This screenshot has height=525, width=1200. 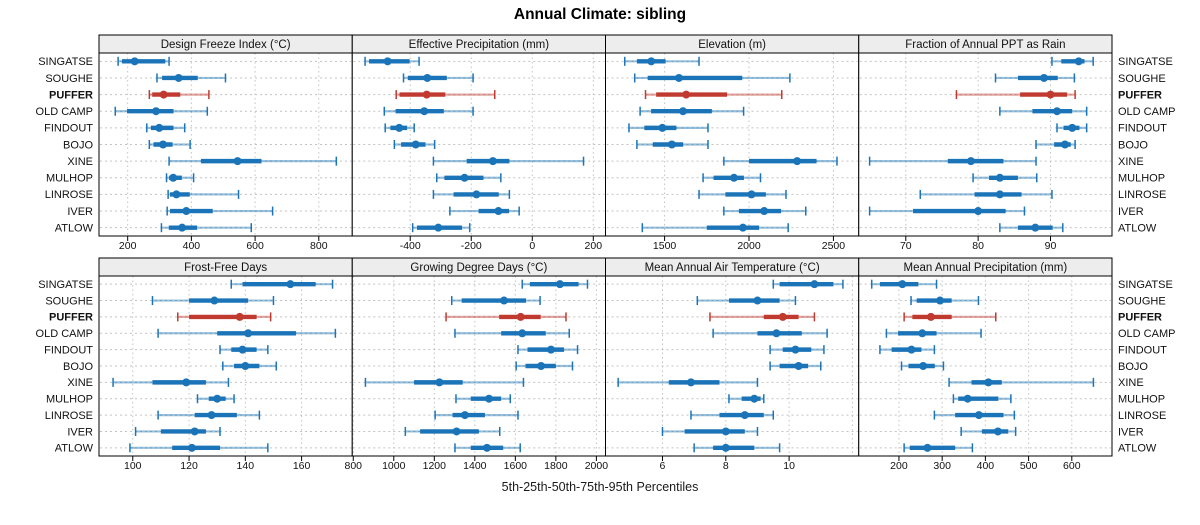 I want to click on axis-tick-label: 160, so click(x=302, y=466).